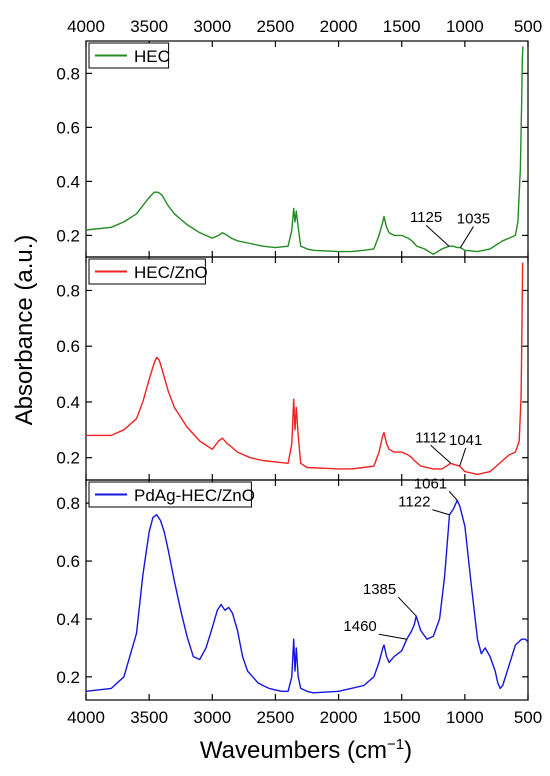  Describe the element at coordinates (171, 272) in the screenshot. I see `legend-label: HEC/ZnO` at that location.